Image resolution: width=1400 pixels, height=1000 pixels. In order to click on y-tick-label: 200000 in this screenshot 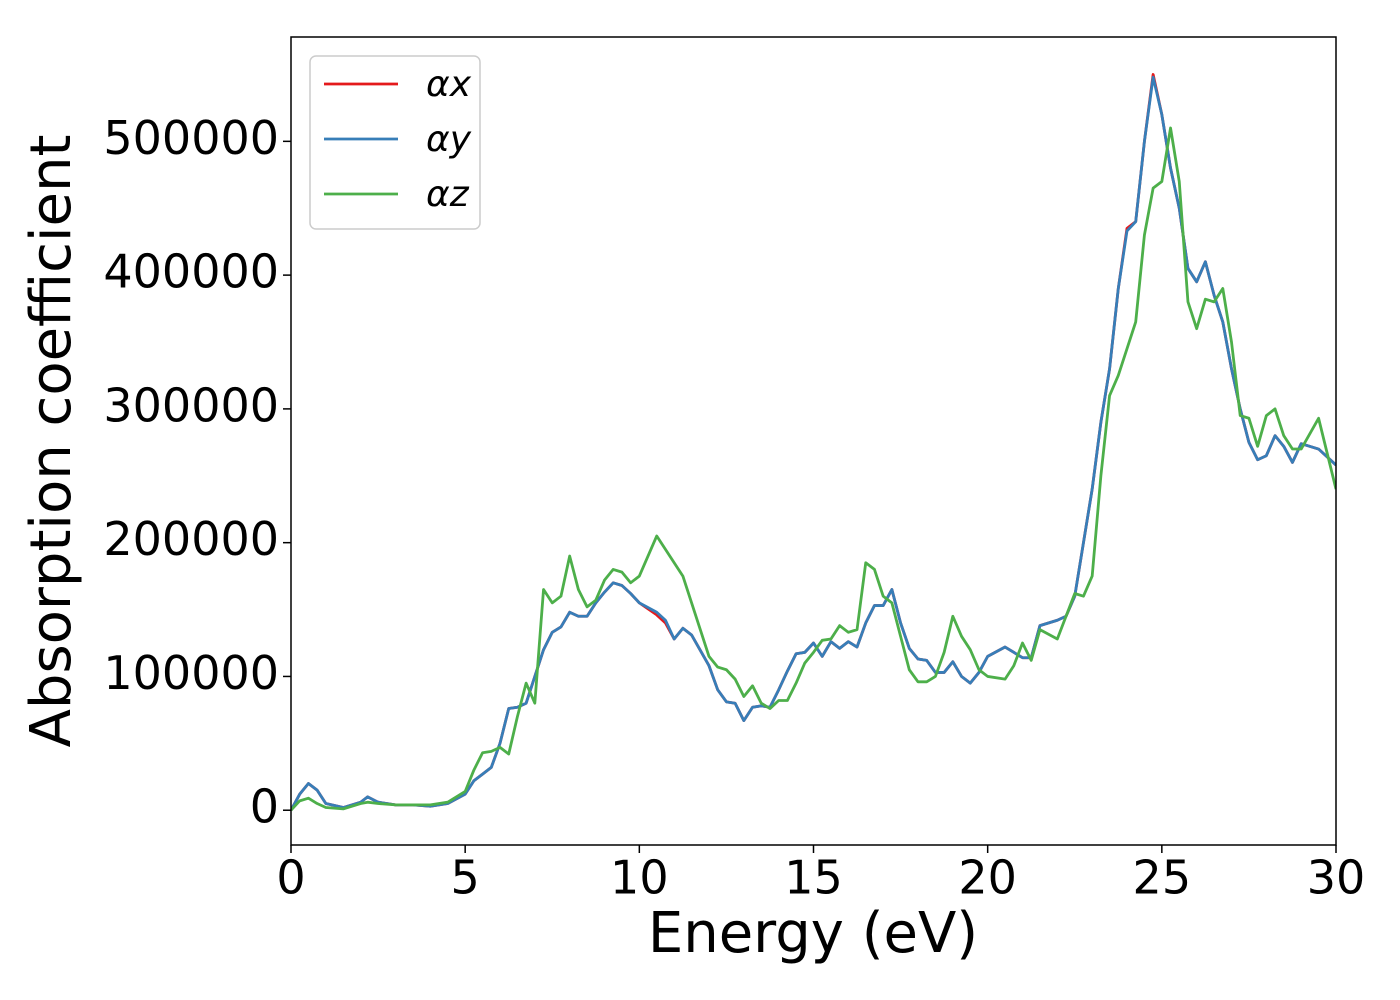, I will do `click(191, 539)`.